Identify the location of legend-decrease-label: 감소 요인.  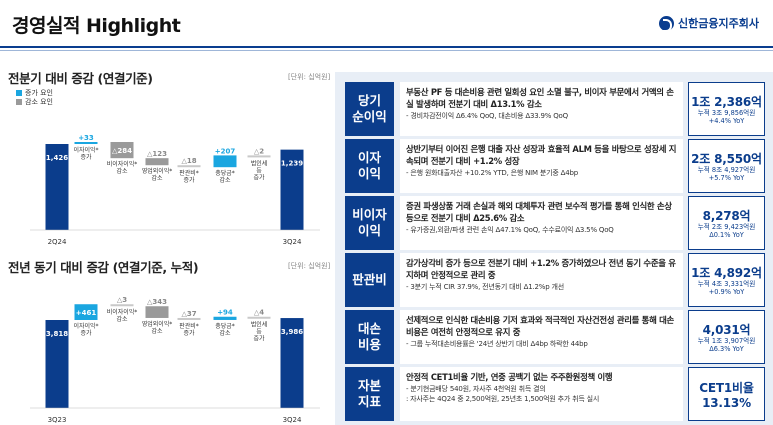
(39, 101).